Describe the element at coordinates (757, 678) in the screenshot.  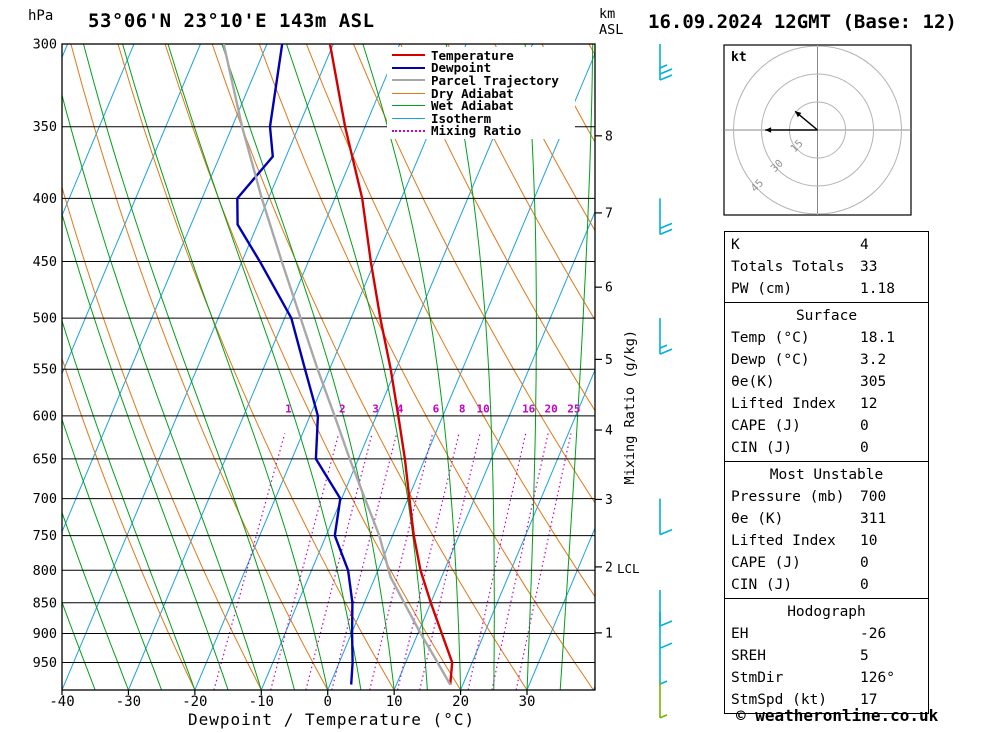
I see `stat-label: StmDir` at that location.